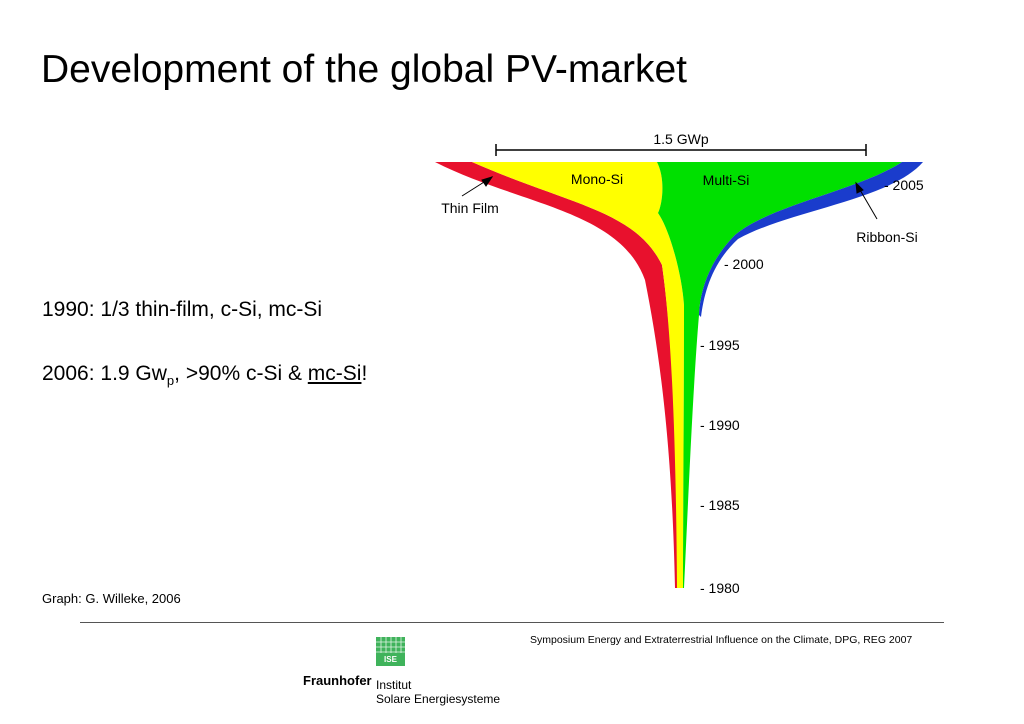 The height and width of the screenshot is (724, 1024). I want to click on note-2006-link: mc-Si, so click(334, 373).